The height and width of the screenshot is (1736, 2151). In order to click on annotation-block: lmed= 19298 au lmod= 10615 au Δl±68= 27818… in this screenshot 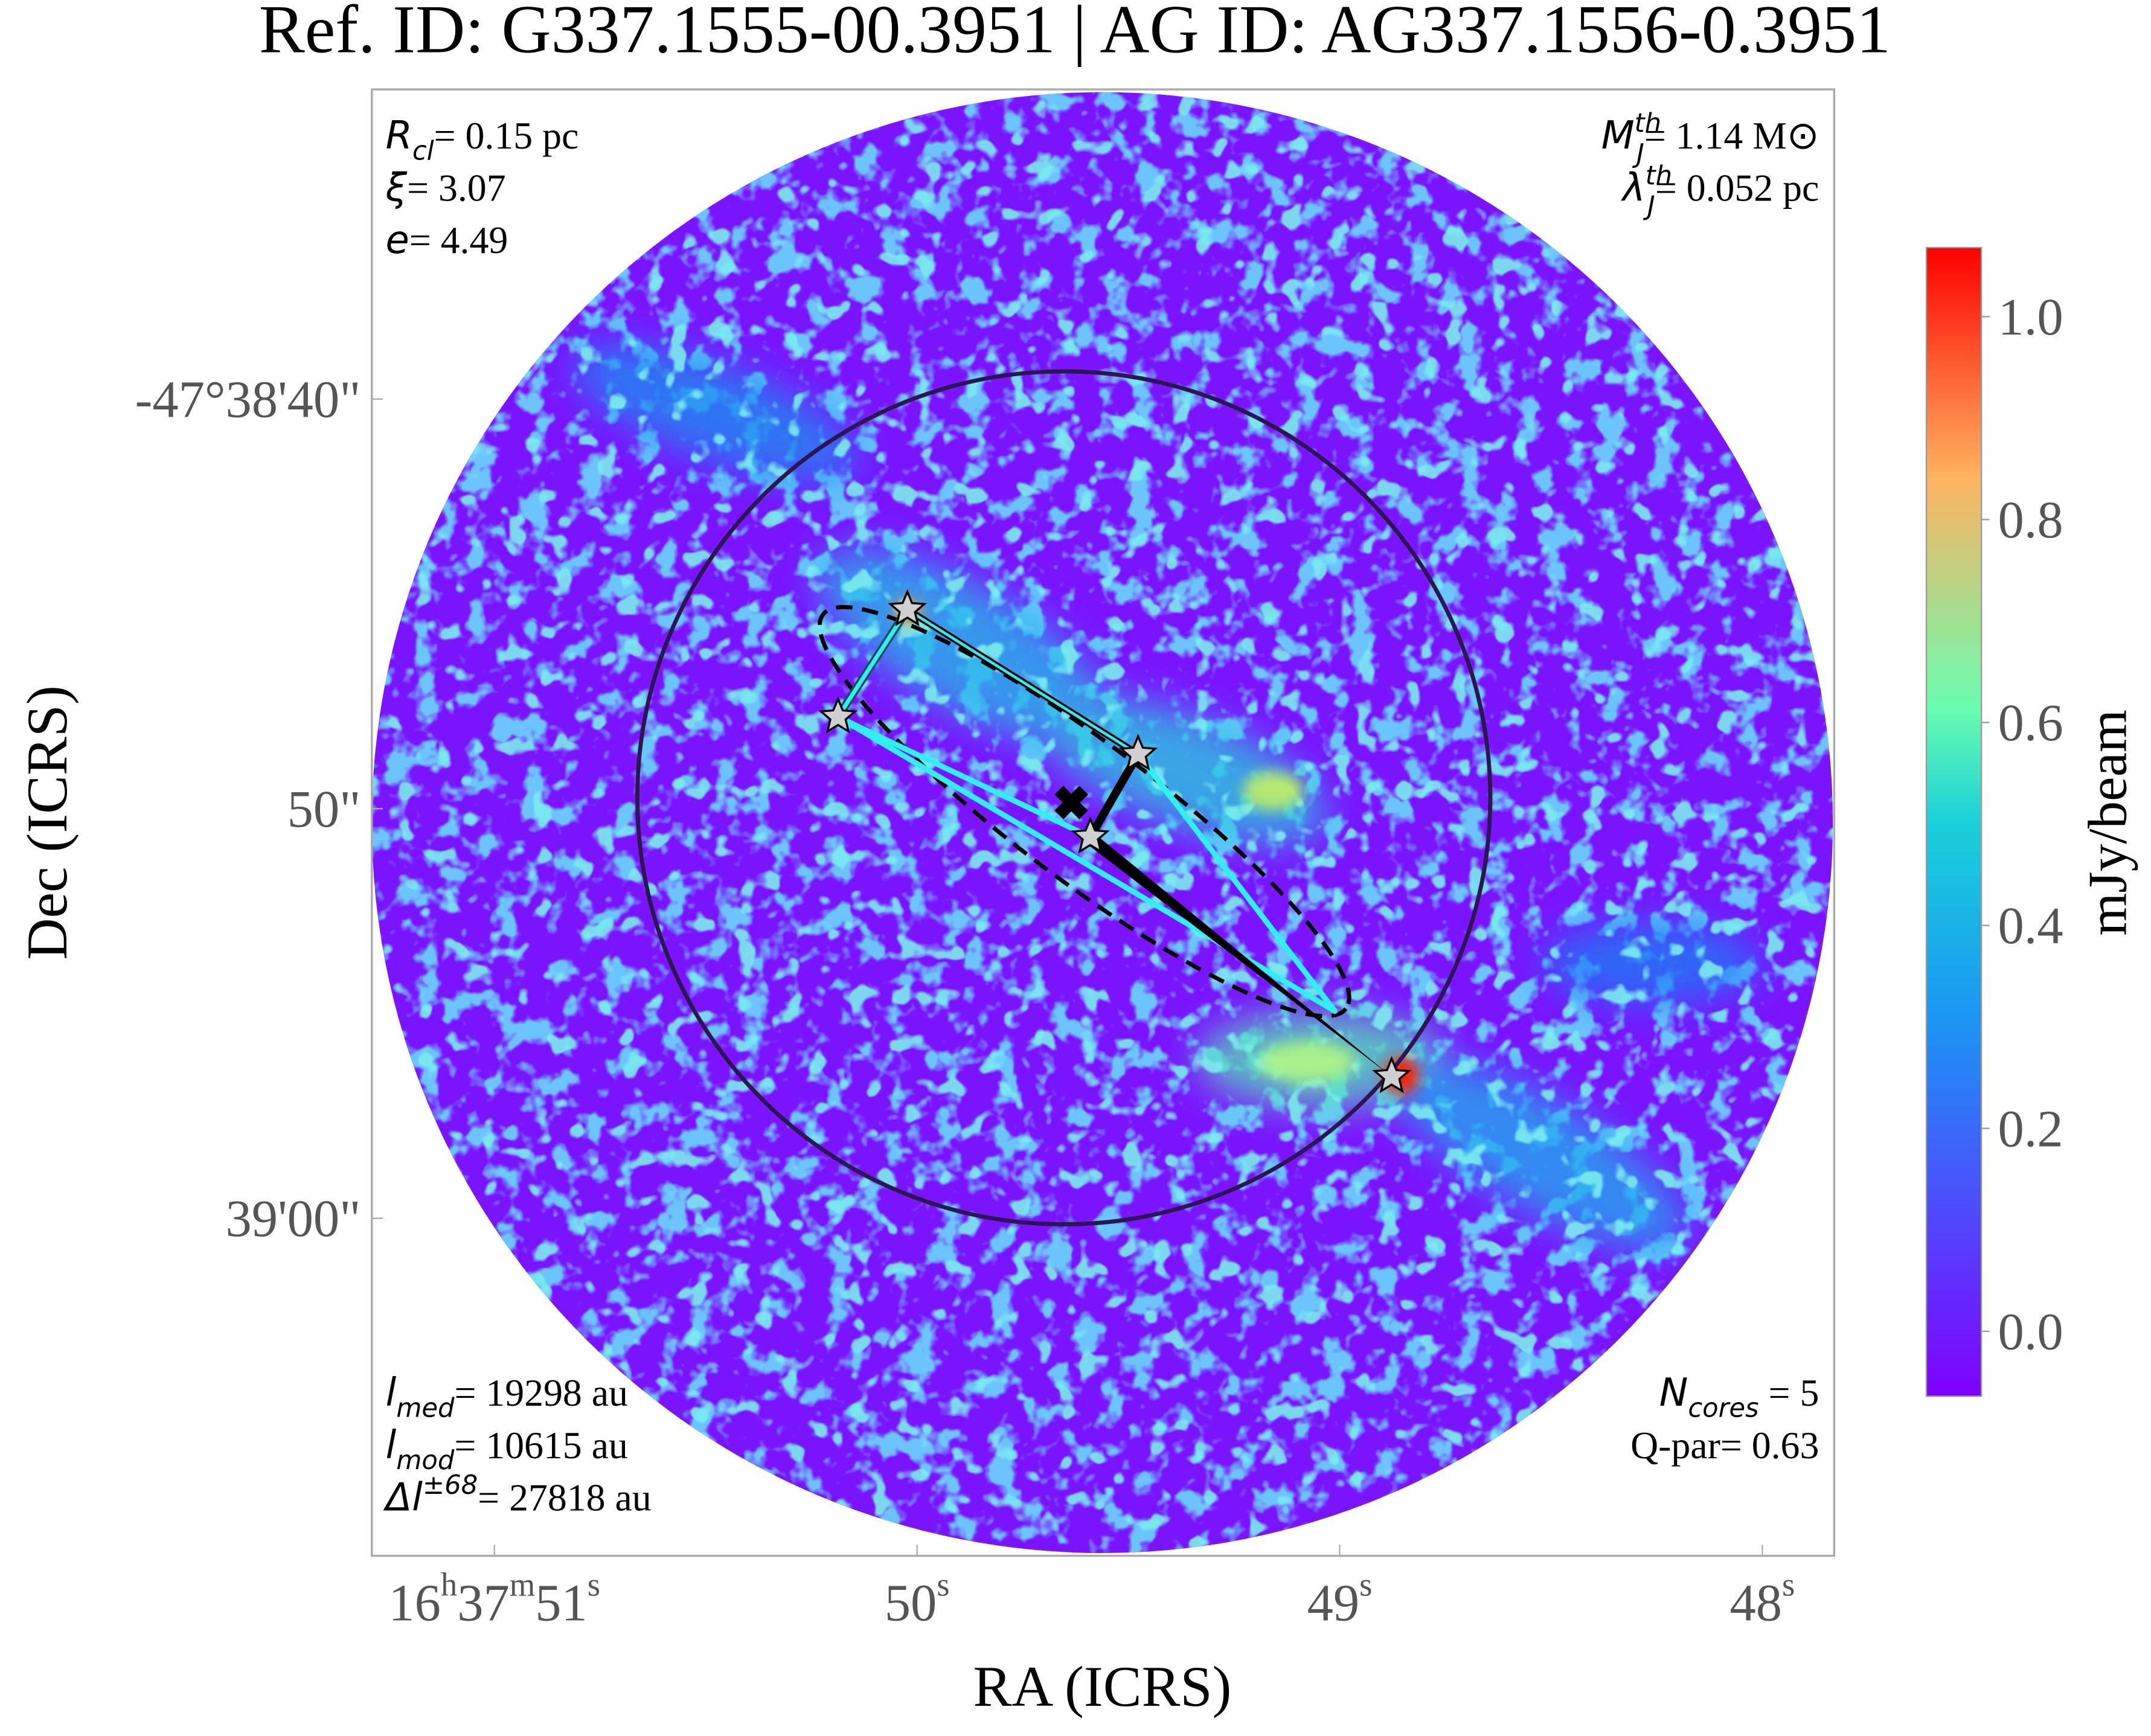, I will do `click(518, 1445)`.